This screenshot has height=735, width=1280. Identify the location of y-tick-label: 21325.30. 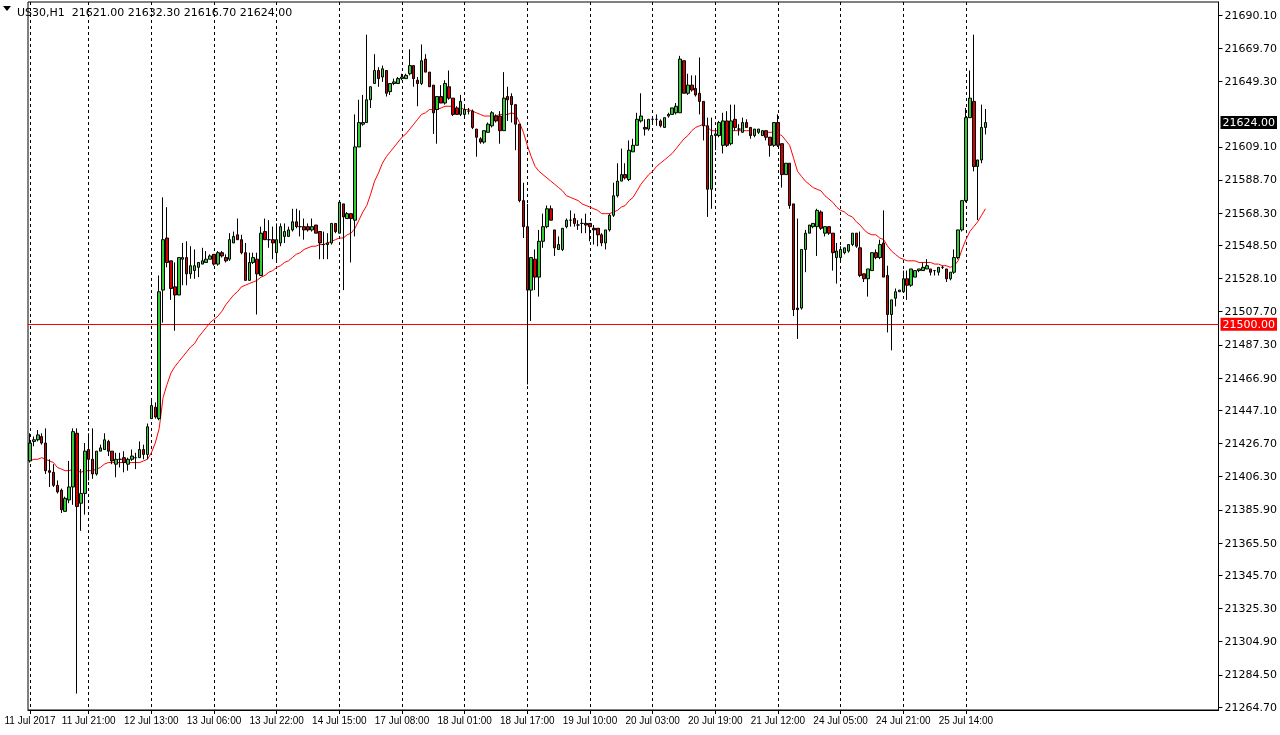
(1251, 608).